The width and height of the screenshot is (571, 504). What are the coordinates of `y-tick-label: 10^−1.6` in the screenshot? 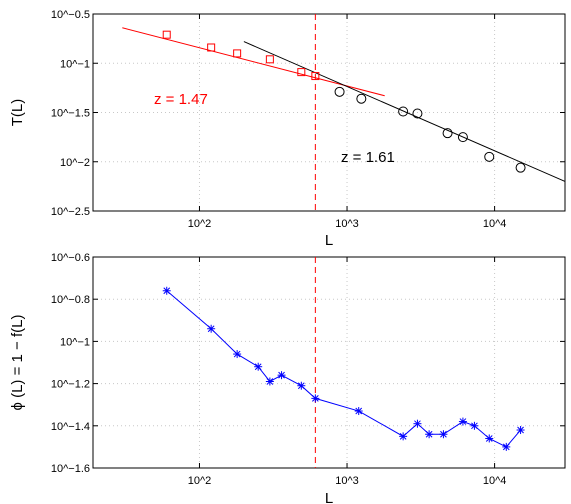 It's located at (70, 469).